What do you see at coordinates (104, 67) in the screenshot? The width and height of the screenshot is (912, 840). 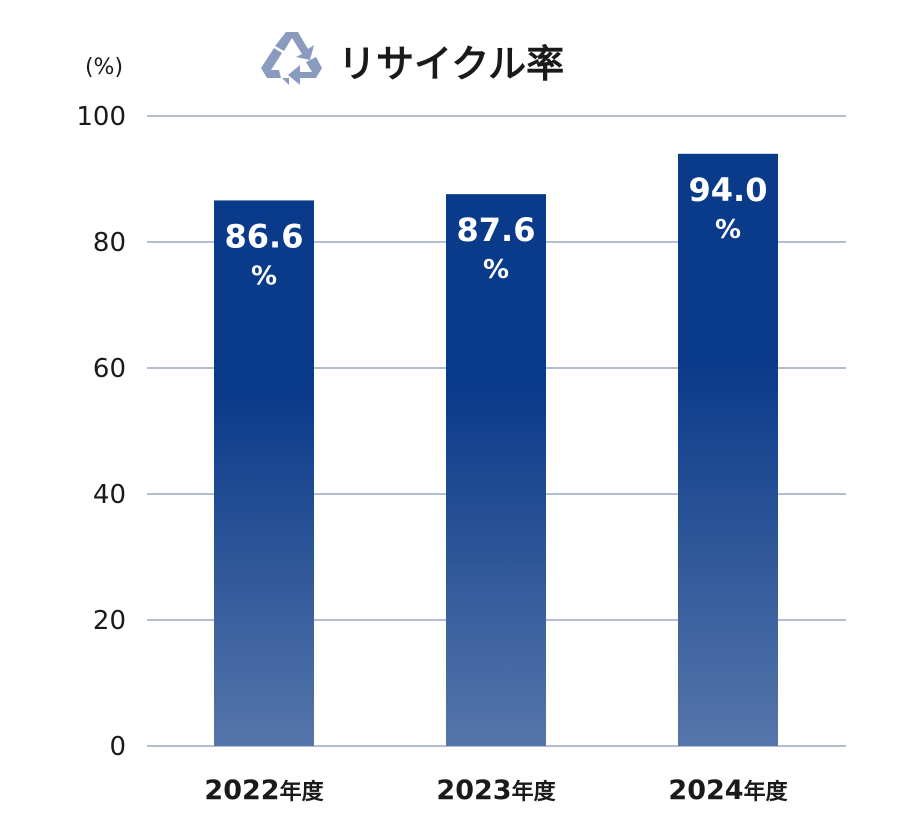 I see `y-axis-unit-label: (%)` at bounding box center [104, 67].